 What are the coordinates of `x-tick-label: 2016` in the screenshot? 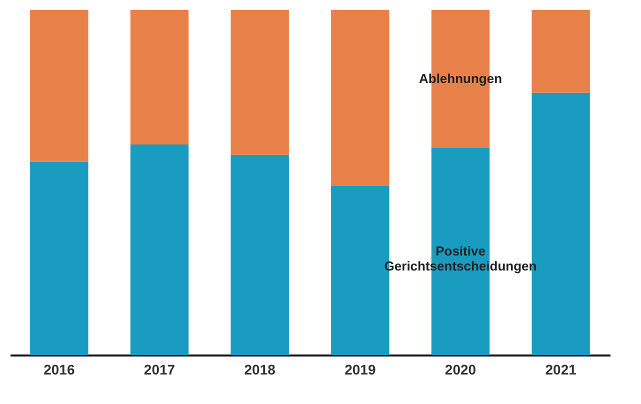 It's located at (59, 370).